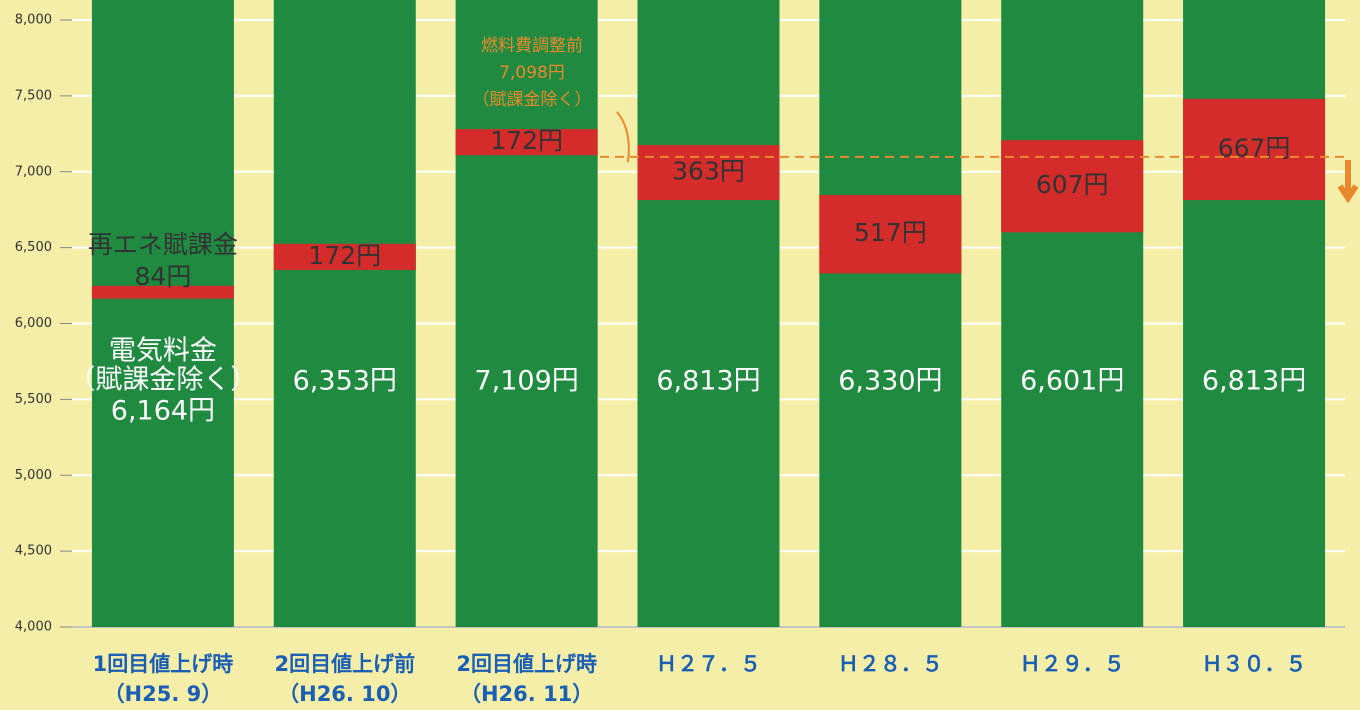  I want to click on series-note: （賦課金除く）, so click(162, 380).